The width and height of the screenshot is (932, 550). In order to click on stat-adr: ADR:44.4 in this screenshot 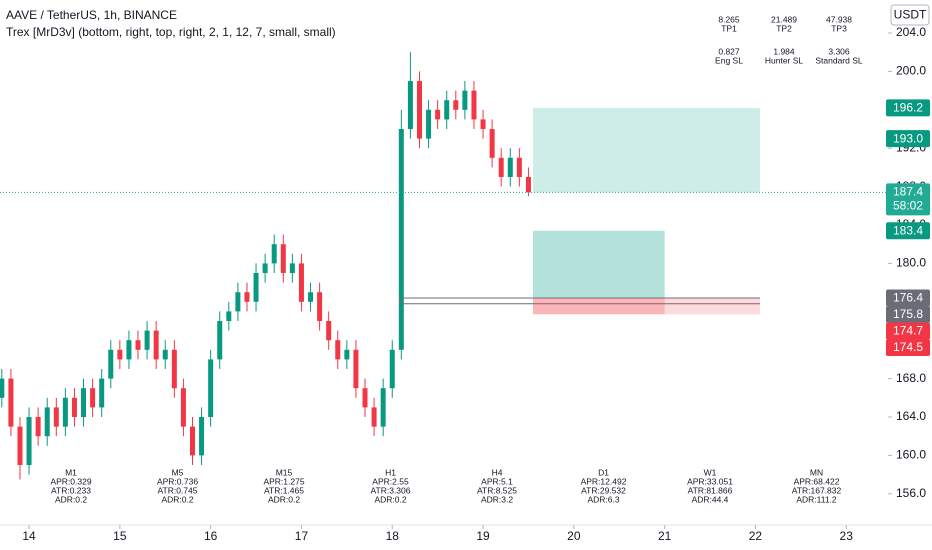, I will do `click(710, 499)`.